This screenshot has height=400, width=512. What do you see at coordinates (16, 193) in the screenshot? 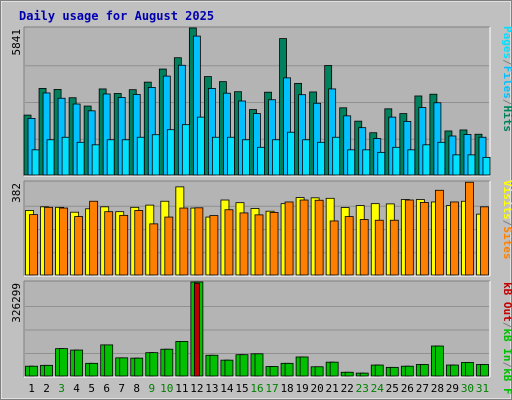
I see `axis-max-label: 382` at bounding box center [16, 193].